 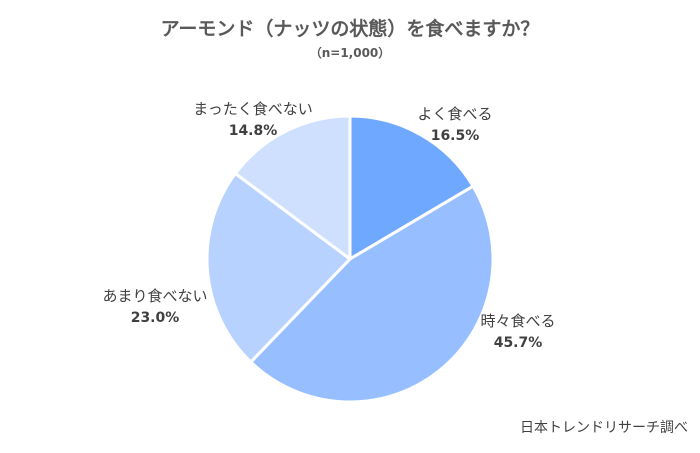 I want to click on slice-name-rarely: あまり食べない, so click(x=155, y=296).